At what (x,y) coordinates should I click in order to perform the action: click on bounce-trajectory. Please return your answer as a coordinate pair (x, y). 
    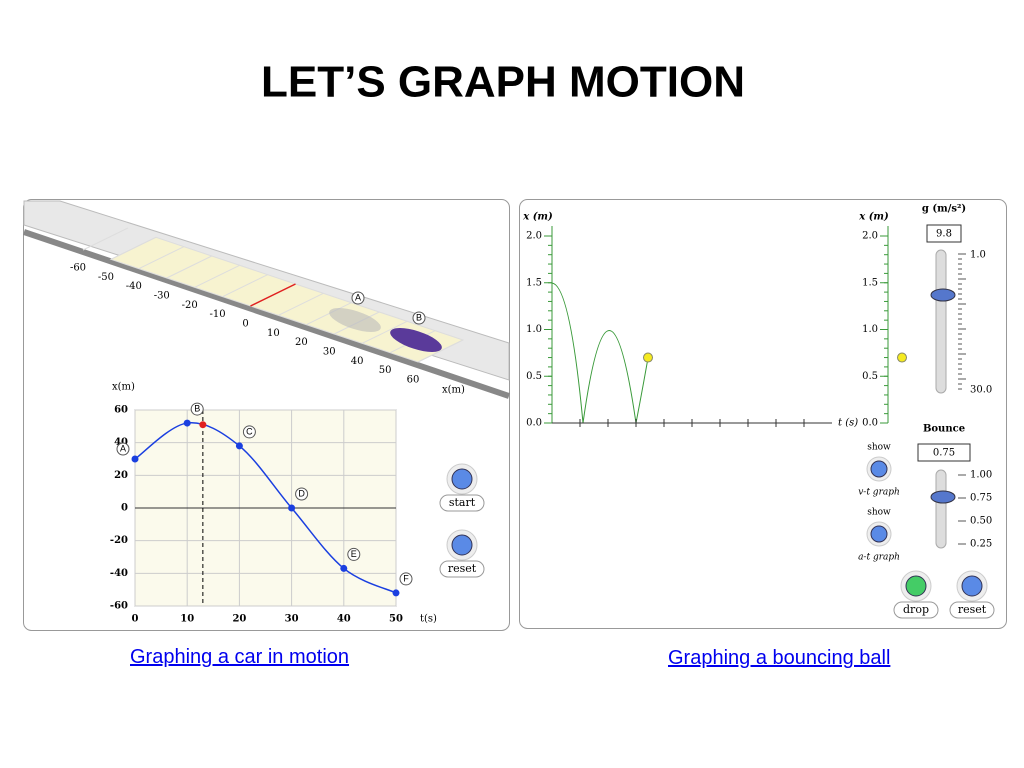
    Looking at the image, I should click on (600, 353).